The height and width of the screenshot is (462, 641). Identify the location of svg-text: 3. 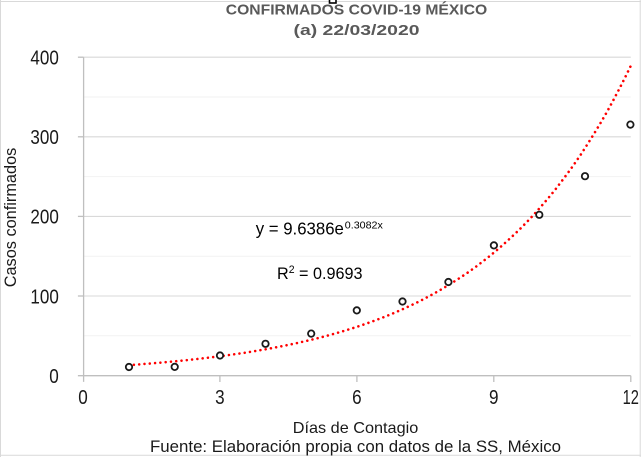
(220, 398).